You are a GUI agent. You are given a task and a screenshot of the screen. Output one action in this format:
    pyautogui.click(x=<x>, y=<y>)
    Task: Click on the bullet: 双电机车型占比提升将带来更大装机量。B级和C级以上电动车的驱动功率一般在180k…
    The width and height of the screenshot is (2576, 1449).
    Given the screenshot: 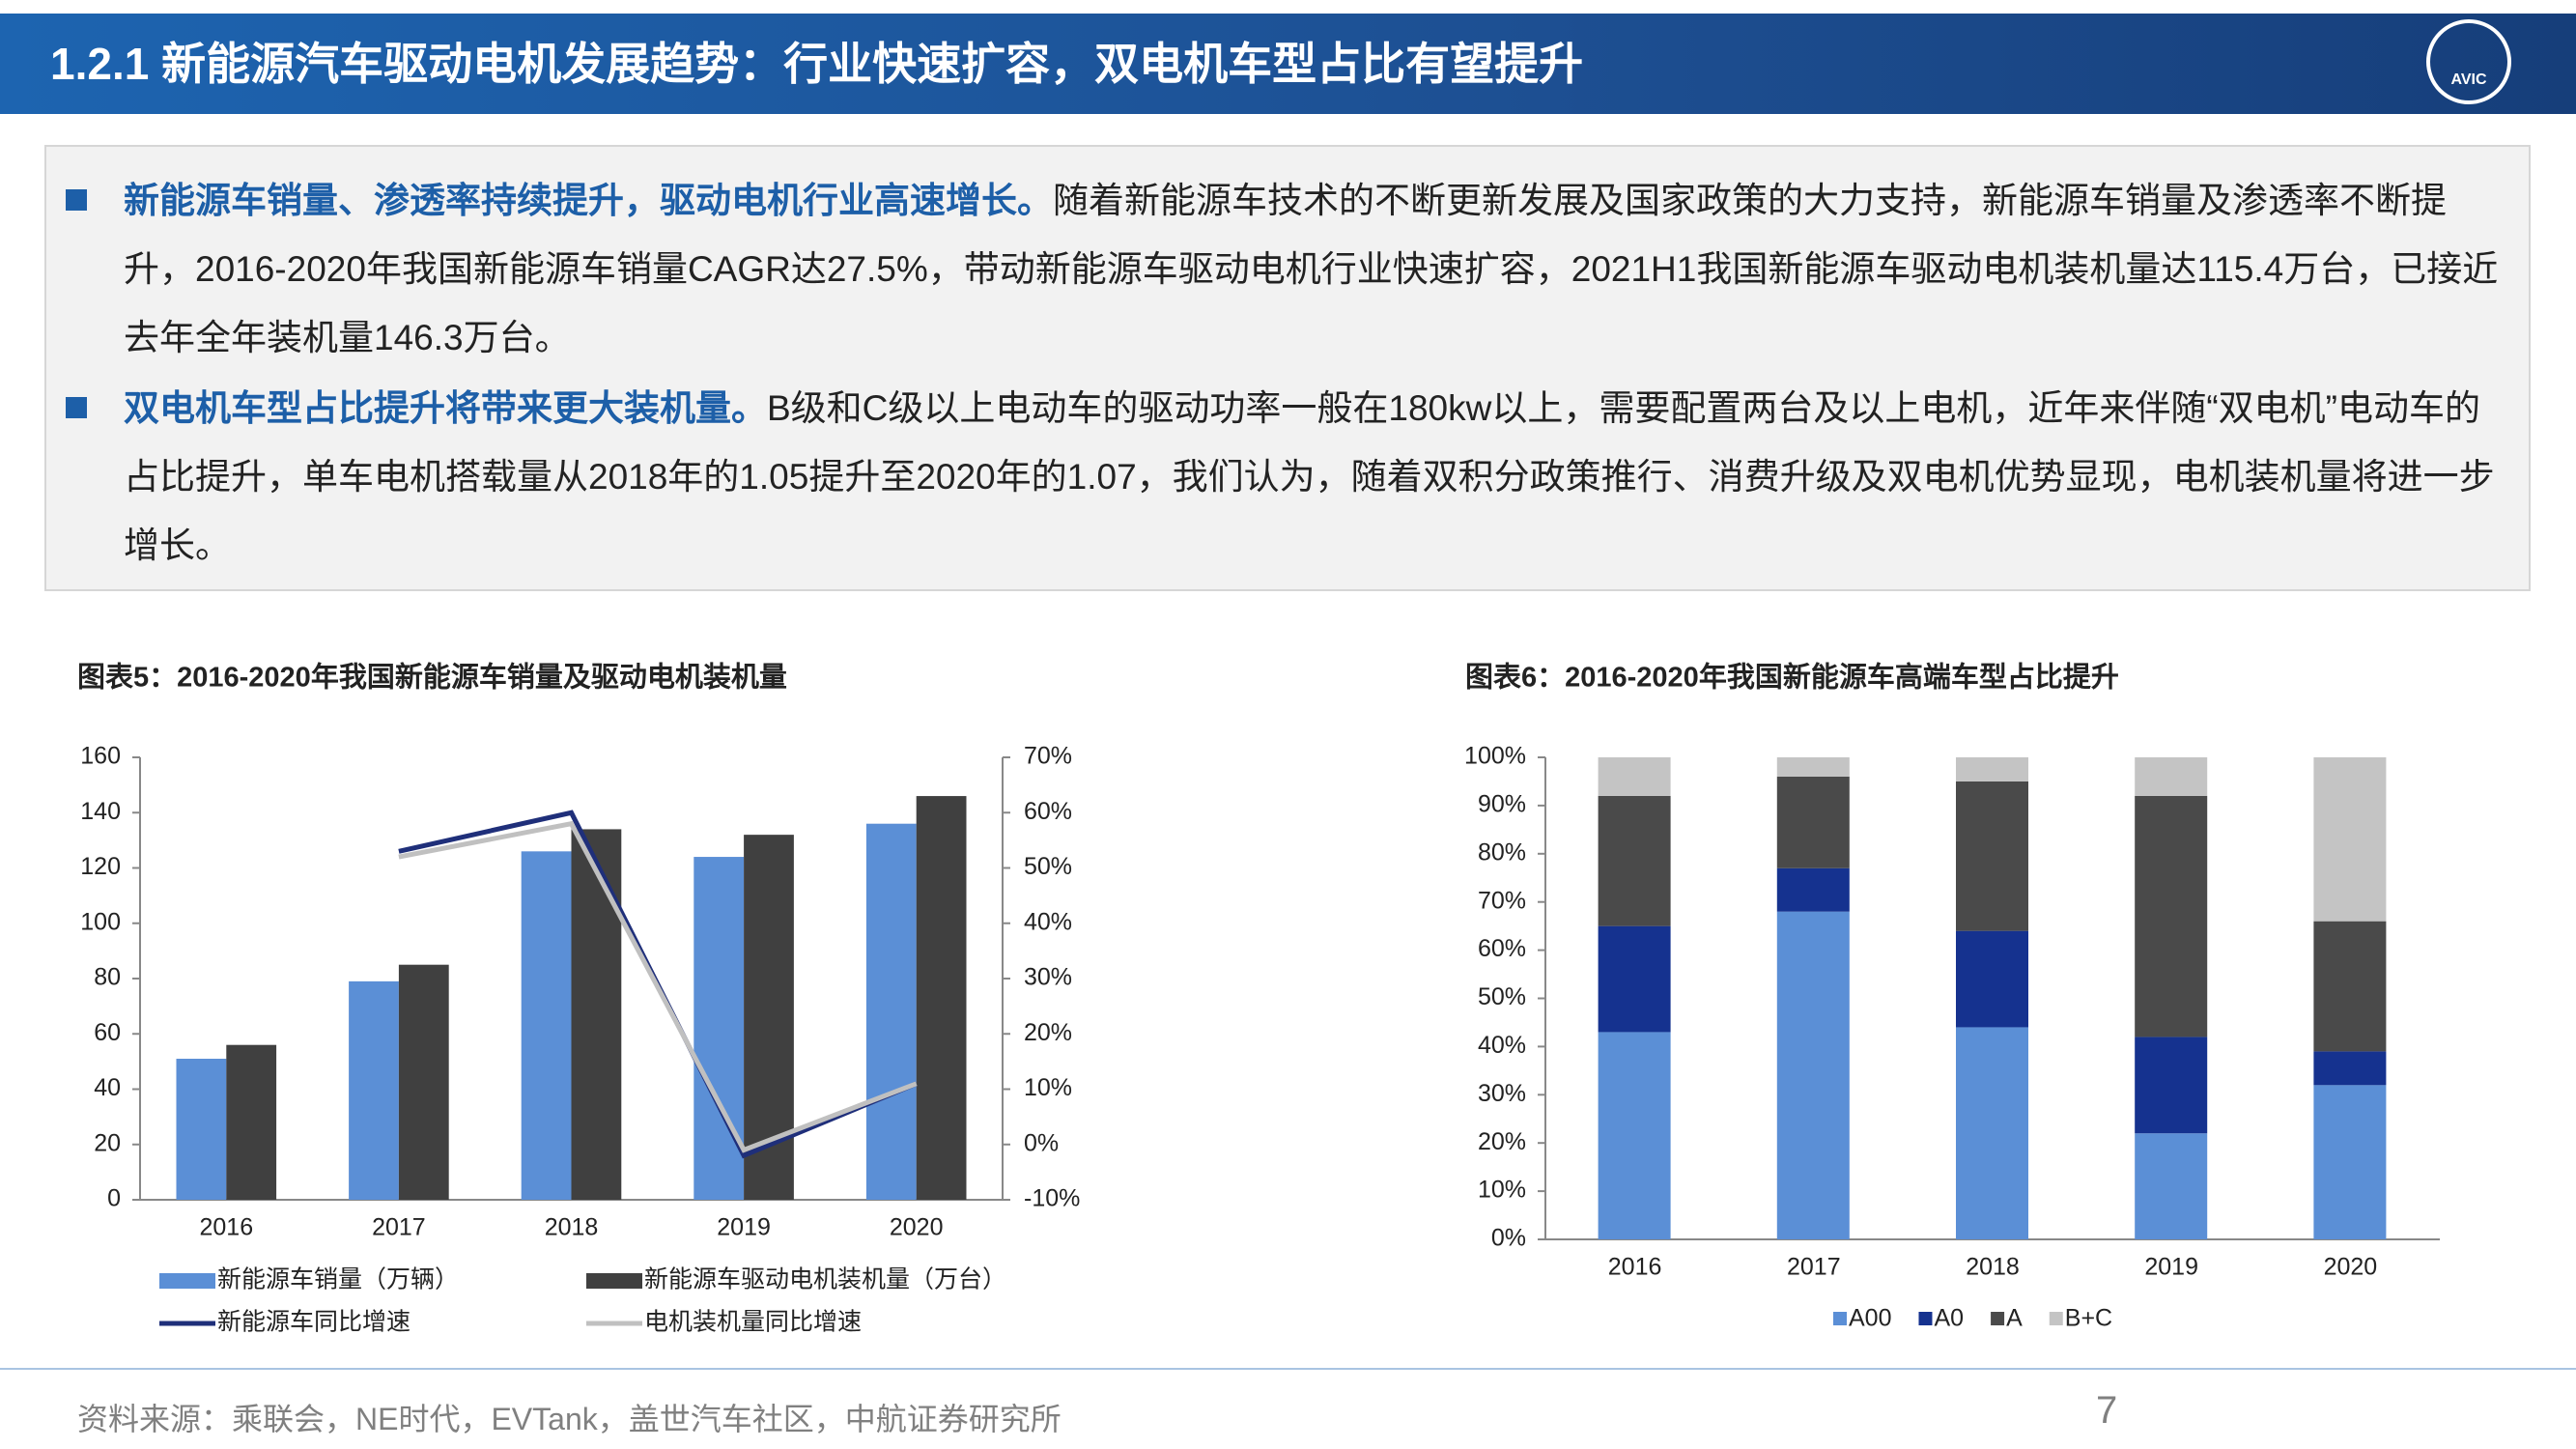 What is the action you would take?
    pyautogui.click(x=1283, y=477)
    